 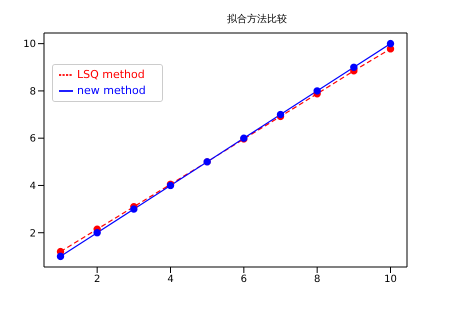 I want to click on y-tick-label: 10, so click(x=29, y=44).